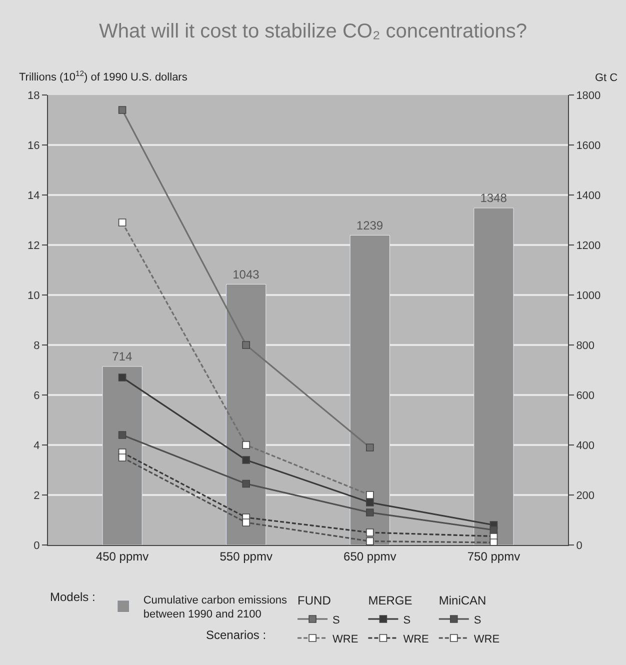  I want to click on y2-tick-label: 400, so click(585, 446).